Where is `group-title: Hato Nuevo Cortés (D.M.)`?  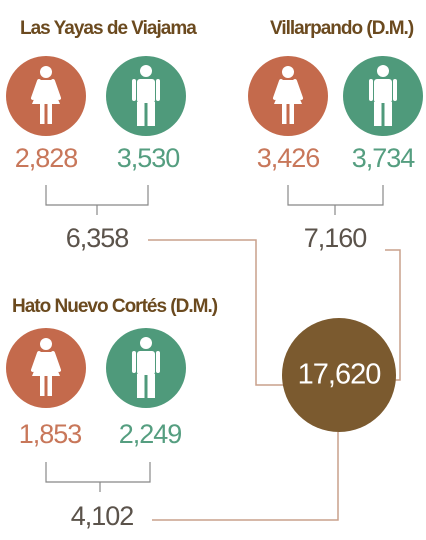
group-title: Hato Nuevo Cortés (D.M.) is located at coordinates (115, 306).